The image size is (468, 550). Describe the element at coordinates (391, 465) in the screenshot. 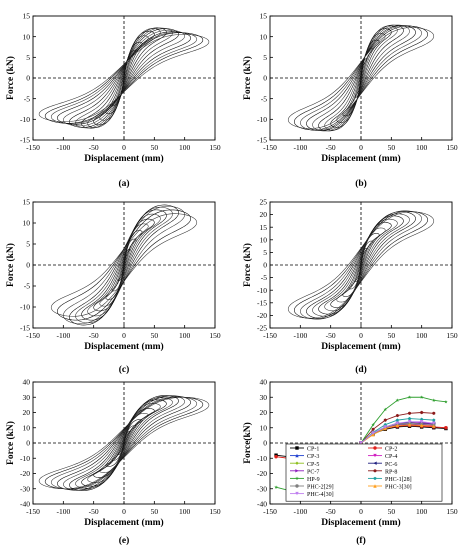

I see `legend-label: PC-6` at that location.